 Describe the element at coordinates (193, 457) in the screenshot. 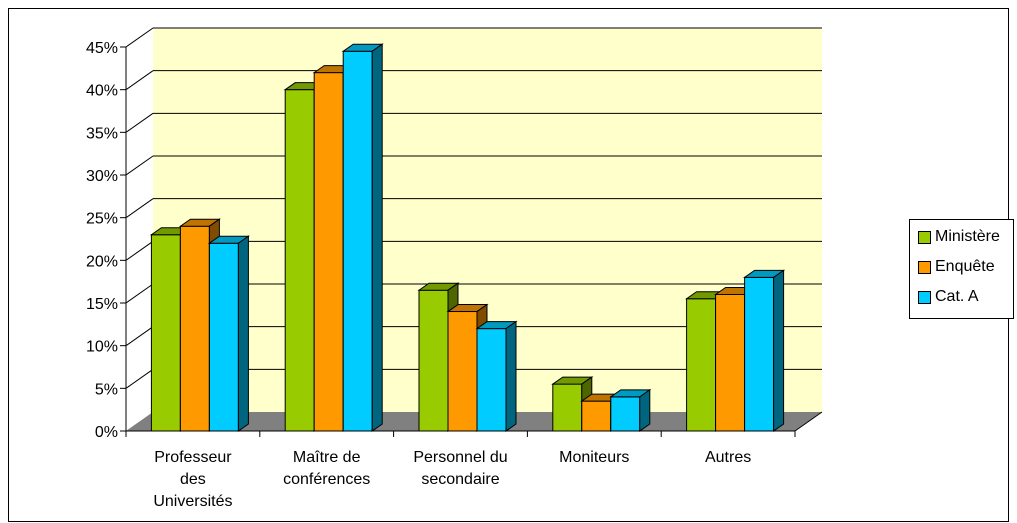

I see `x-tick-label: Professeur` at that location.